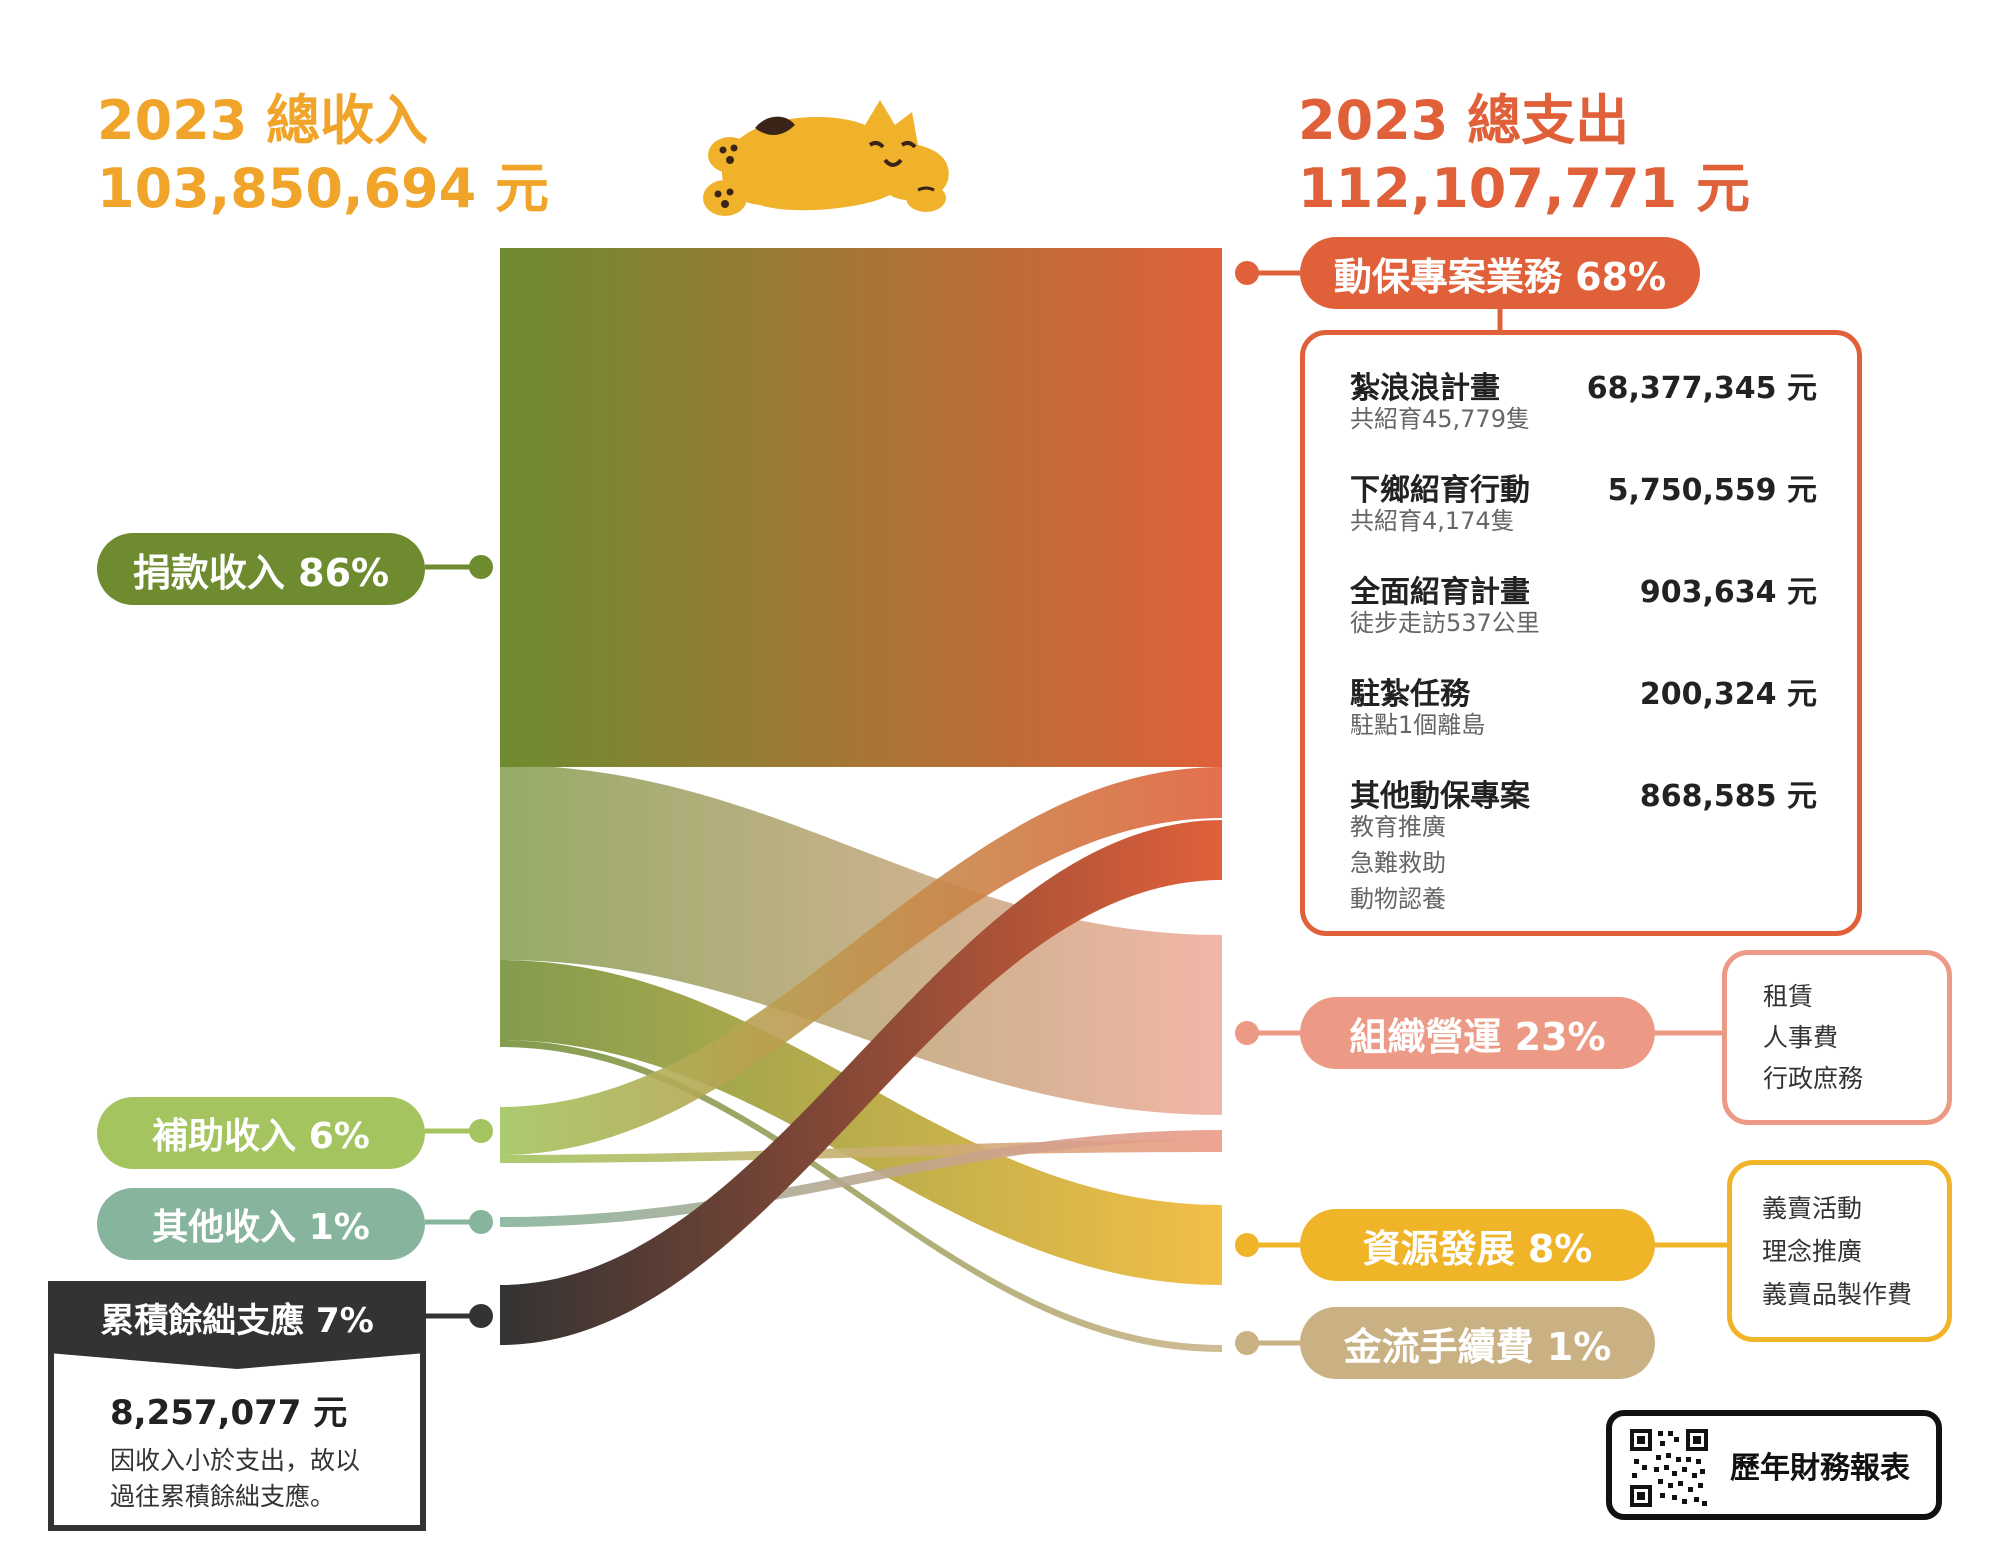 The width and height of the screenshot is (2000, 1568). Describe the element at coordinates (1701, 388) in the screenshot. I see `project-amount: 68,377,345 元` at that location.